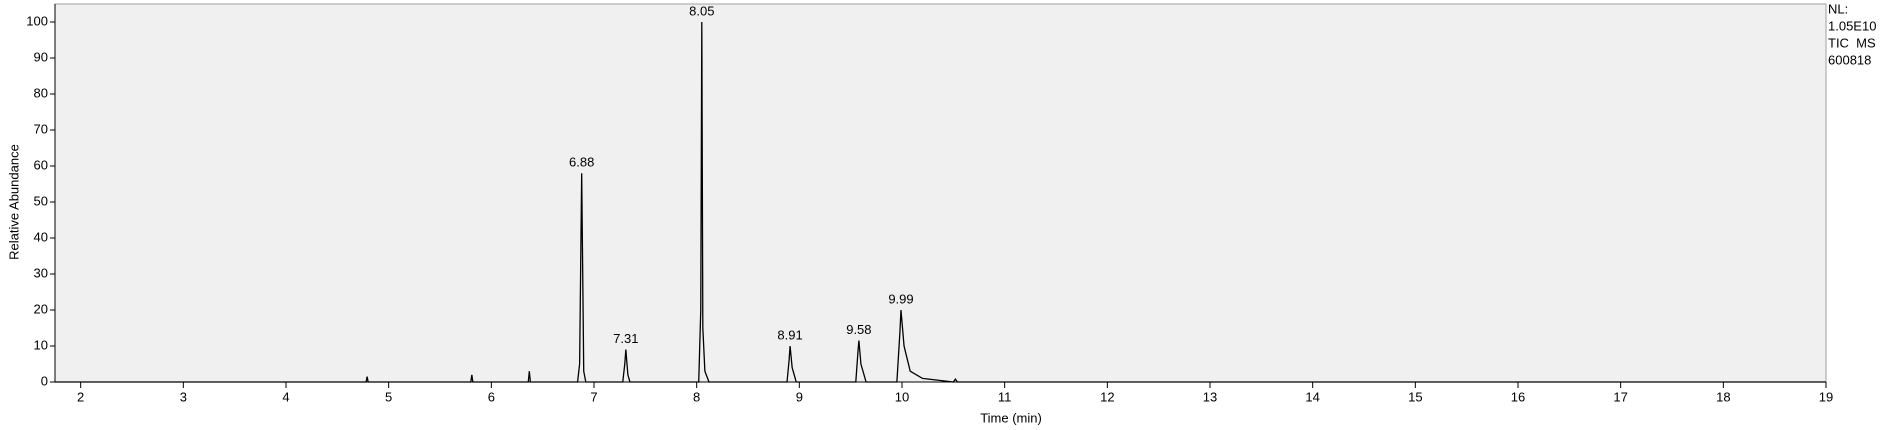 This screenshot has width=1881, height=430. What do you see at coordinates (491, 396) in the screenshot?
I see `x-tick-label: 6` at bounding box center [491, 396].